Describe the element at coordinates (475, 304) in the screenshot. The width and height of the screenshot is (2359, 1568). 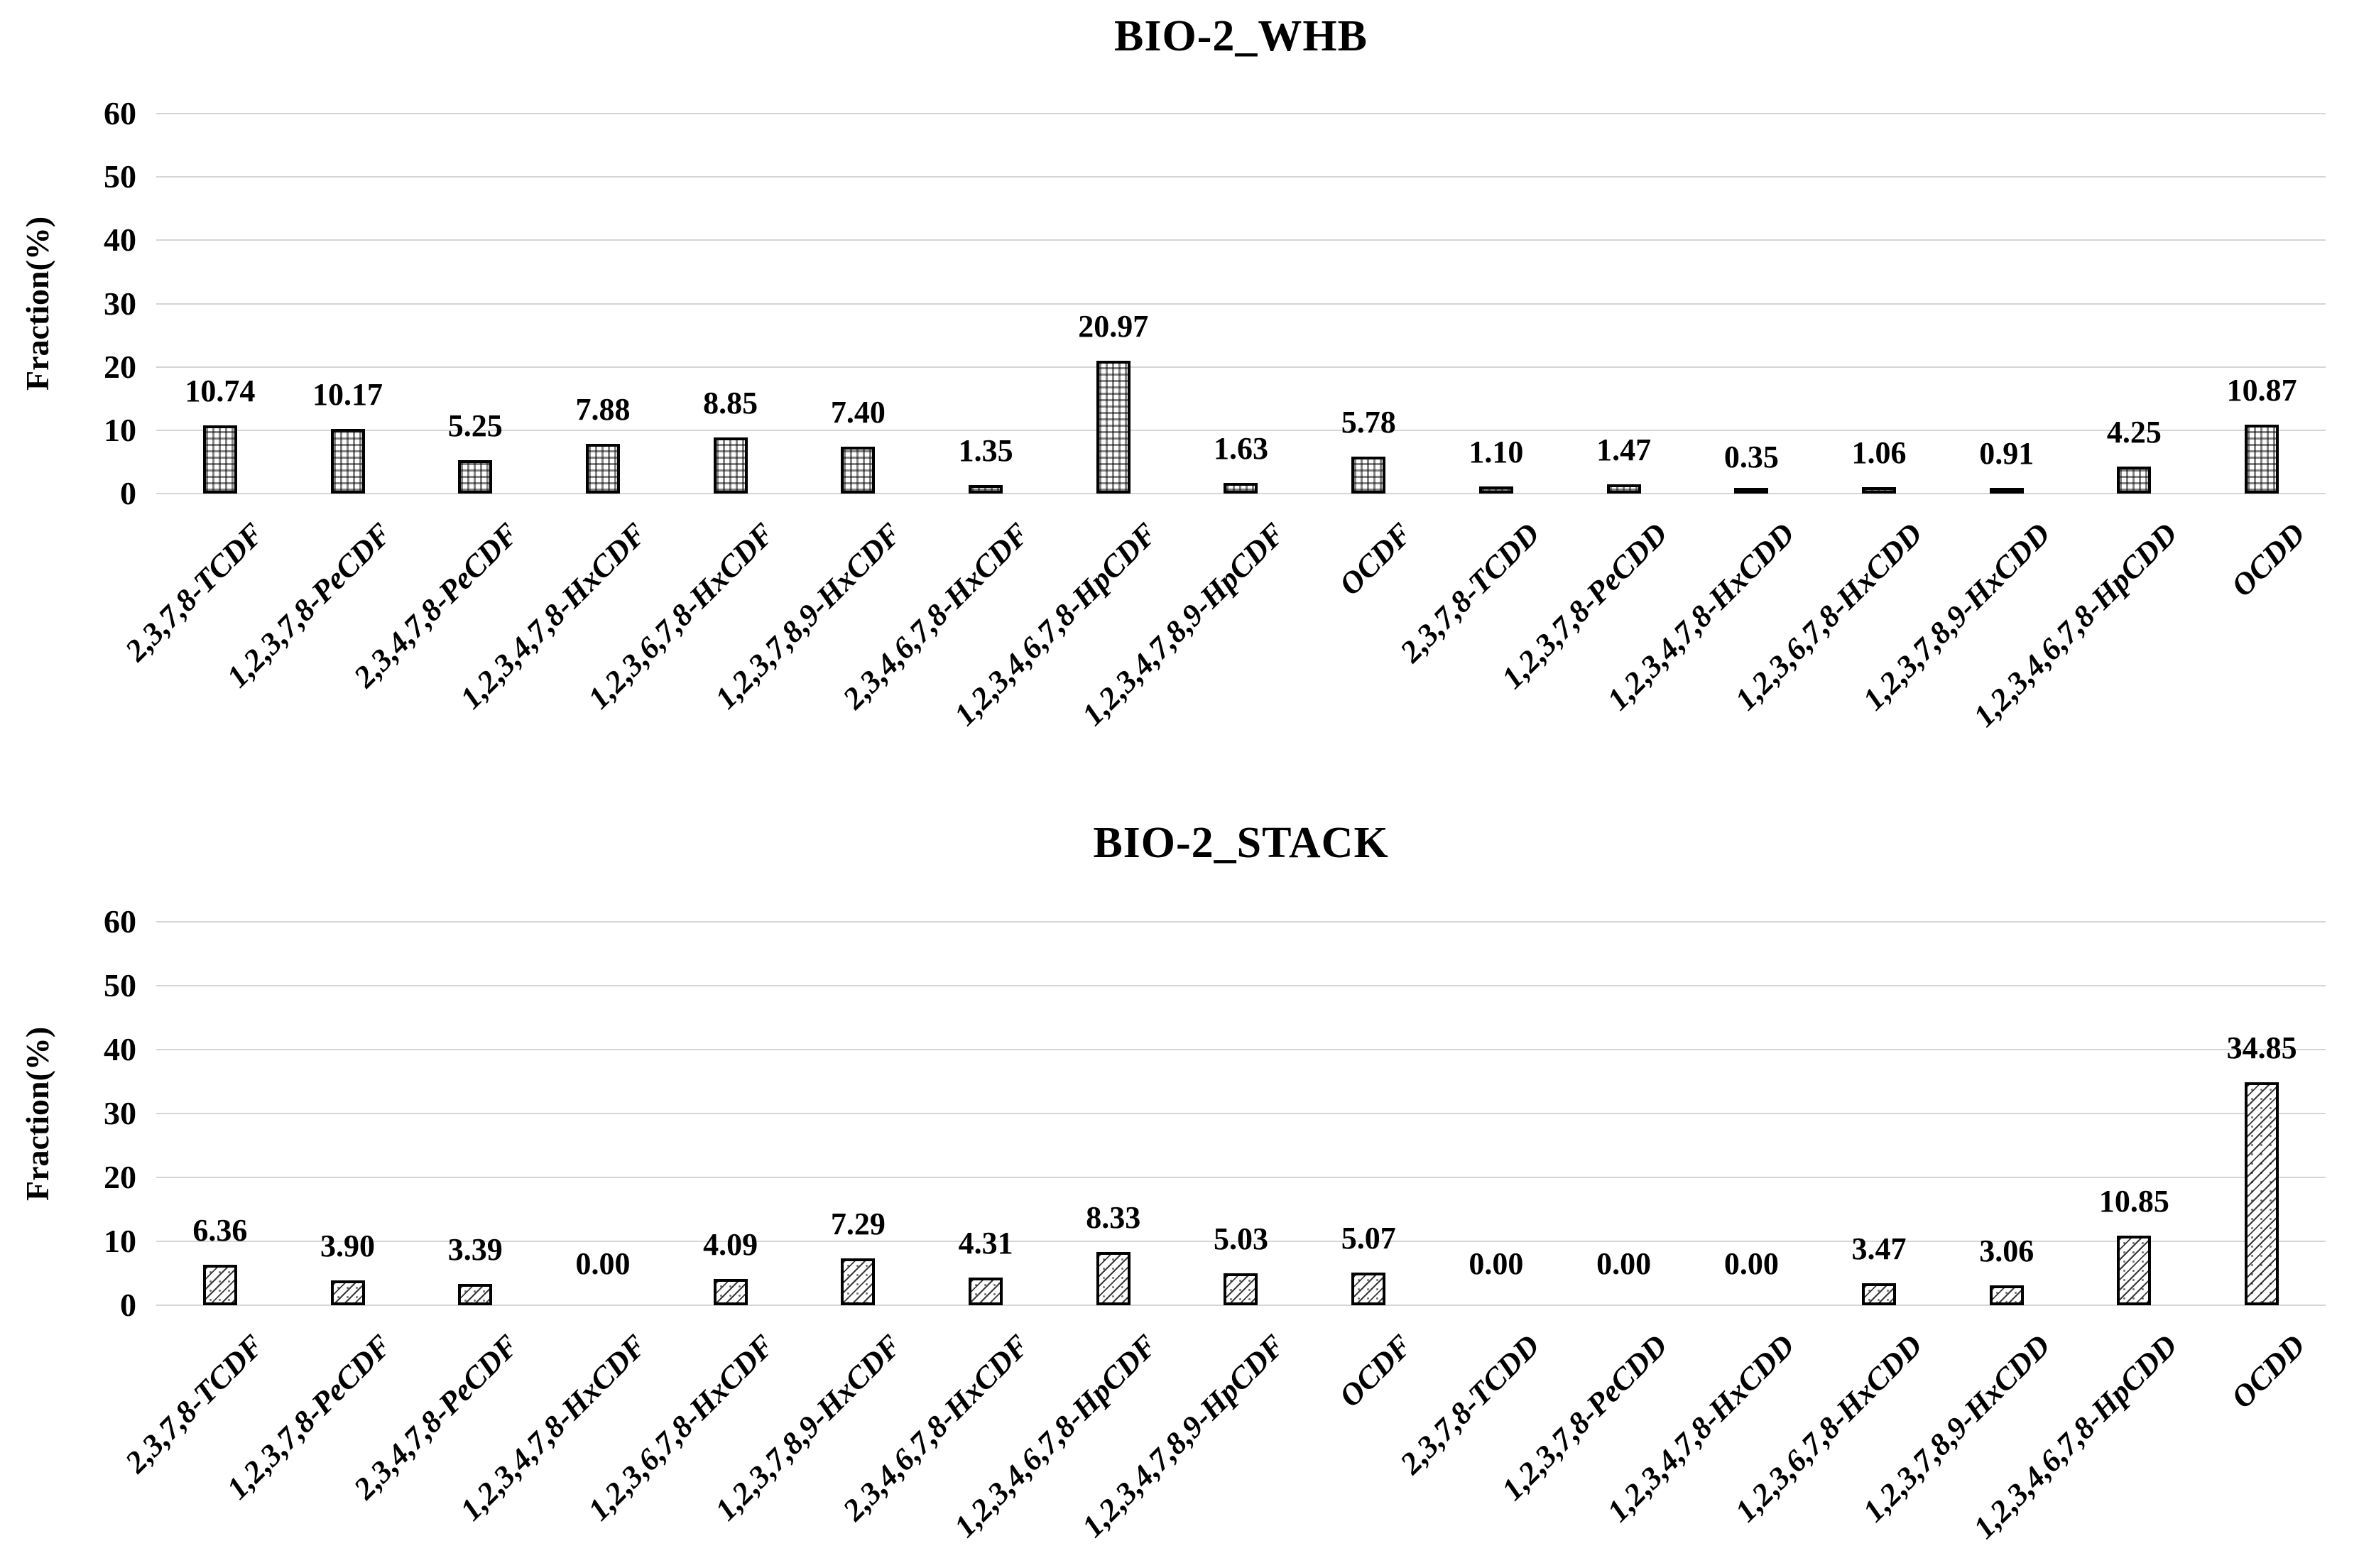
I see `bar-slot: 5.25` at that location.